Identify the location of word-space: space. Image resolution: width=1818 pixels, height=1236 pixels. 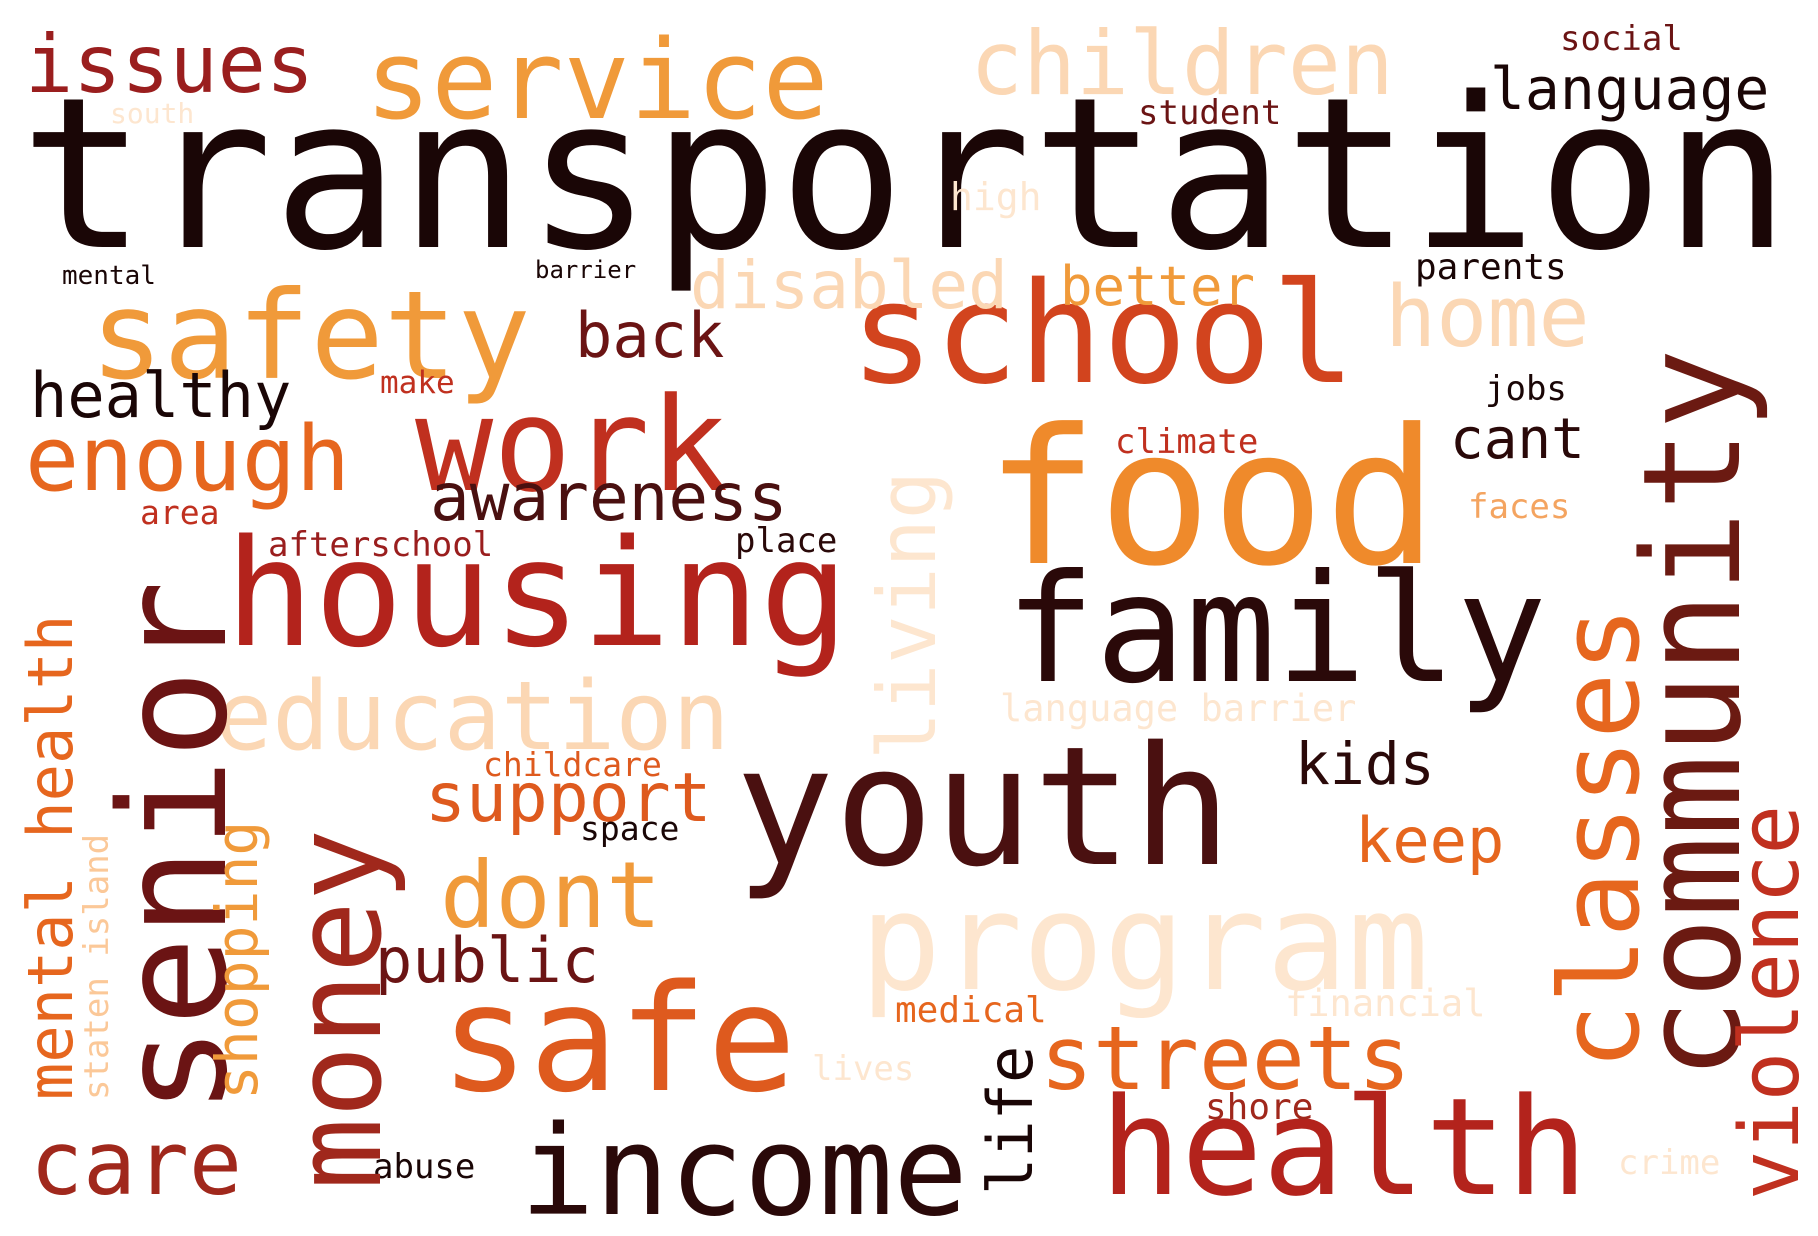
(630, 828).